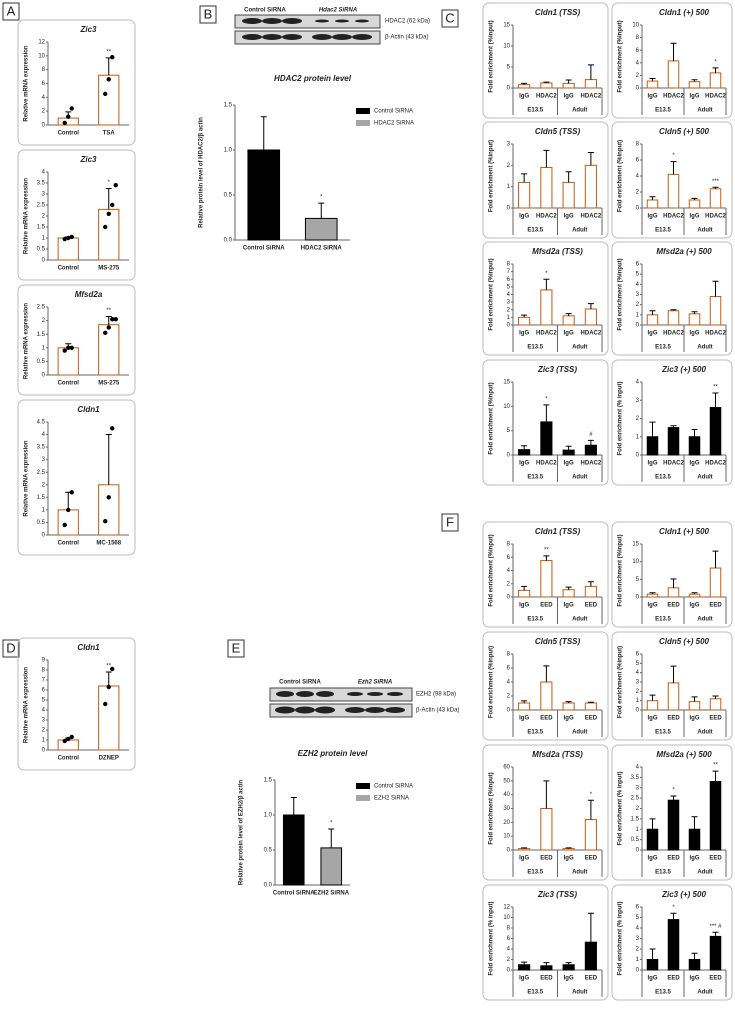  Describe the element at coordinates (109, 134) in the screenshot. I see `x-tick-label: TSA` at that location.